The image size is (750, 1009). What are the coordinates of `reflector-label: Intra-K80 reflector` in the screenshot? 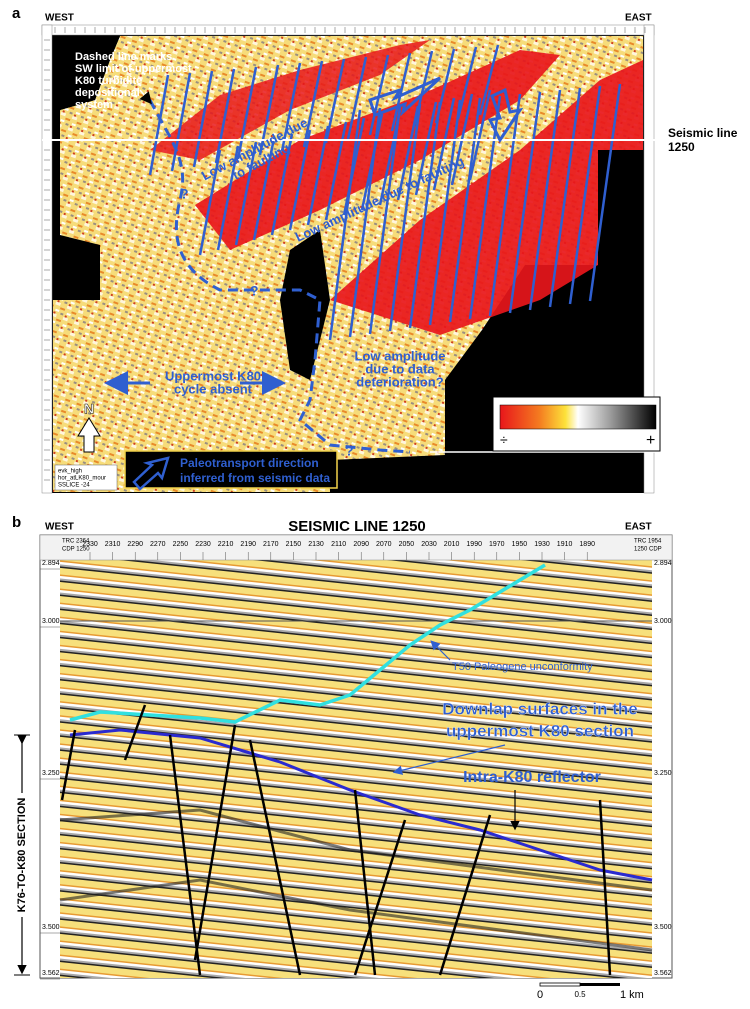 It's located at (532, 777).